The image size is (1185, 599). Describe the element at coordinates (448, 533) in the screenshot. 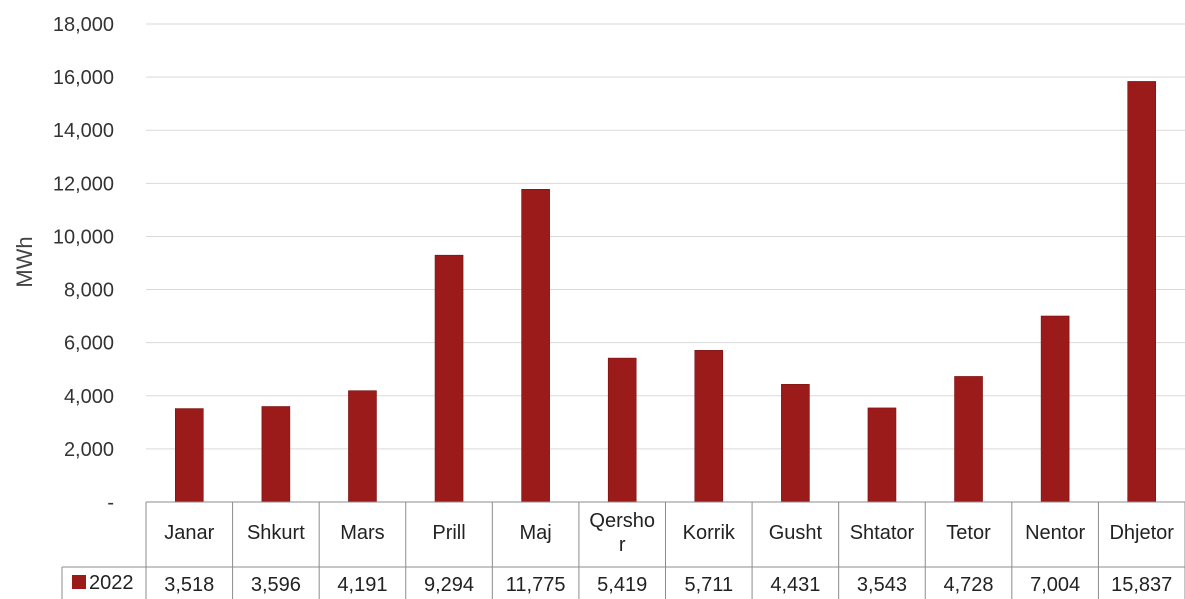

I see `x-category-label: Prill` at that location.